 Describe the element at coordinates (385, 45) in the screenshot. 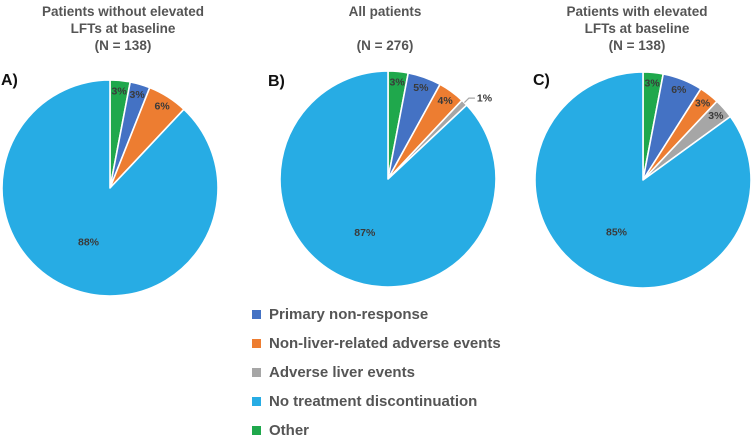

I see `chart-title-line: (N = 276)` at that location.